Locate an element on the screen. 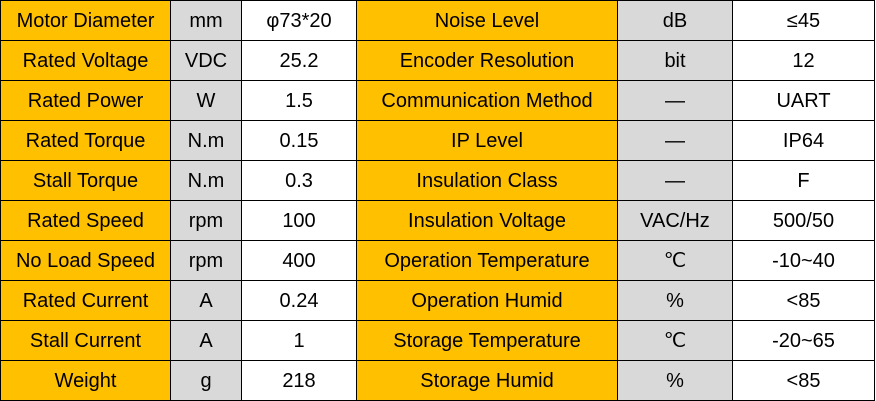  spec-unit-cell: g is located at coordinates (206, 380).